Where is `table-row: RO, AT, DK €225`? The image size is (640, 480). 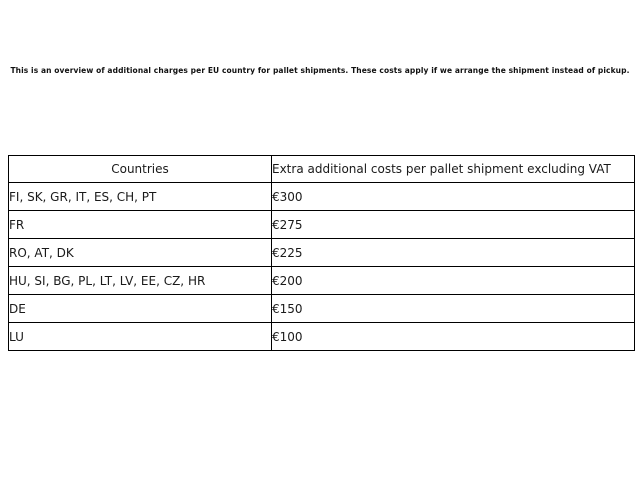 table-row: RO, AT, DK €225 is located at coordinates (321, 252).